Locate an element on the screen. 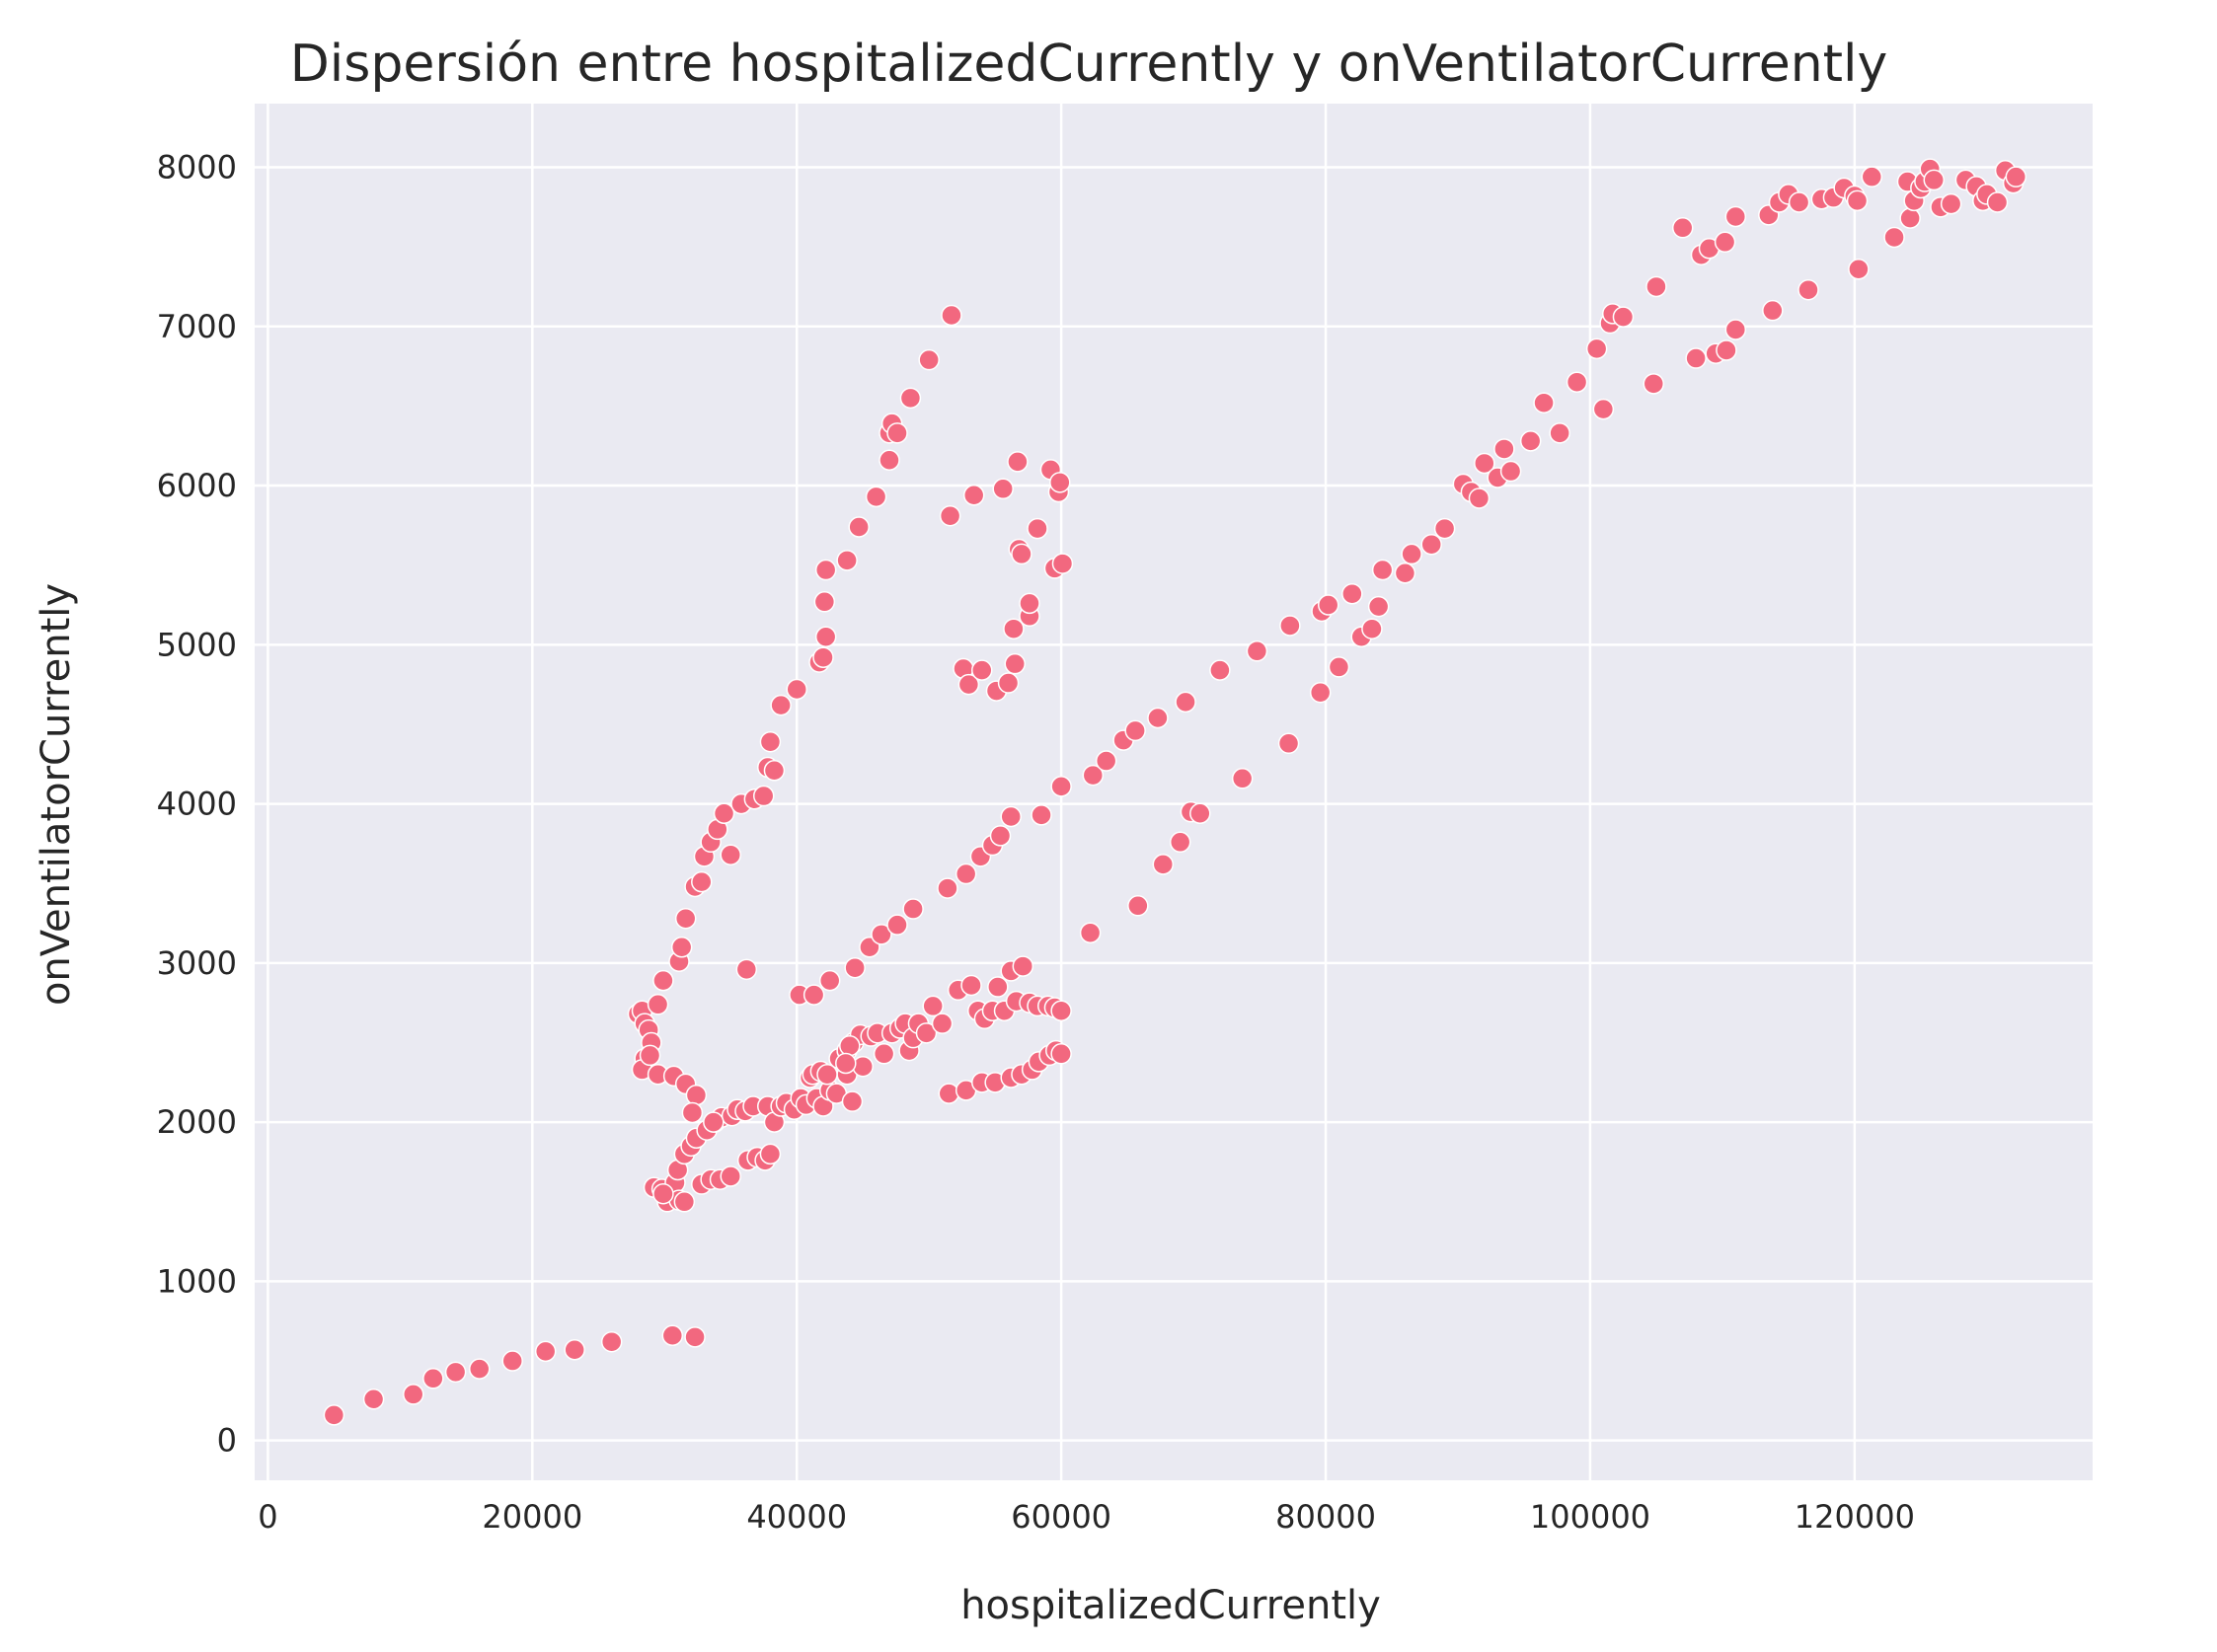 This screenshot has width=2217, height=1652. x-tick-label: 40000 is located at coordinates (797, 1517).